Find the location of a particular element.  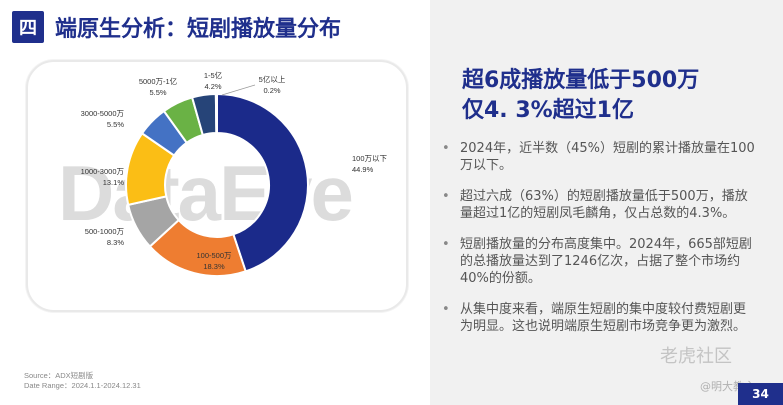

page-number: 34 is located at coordinates (760, 394).